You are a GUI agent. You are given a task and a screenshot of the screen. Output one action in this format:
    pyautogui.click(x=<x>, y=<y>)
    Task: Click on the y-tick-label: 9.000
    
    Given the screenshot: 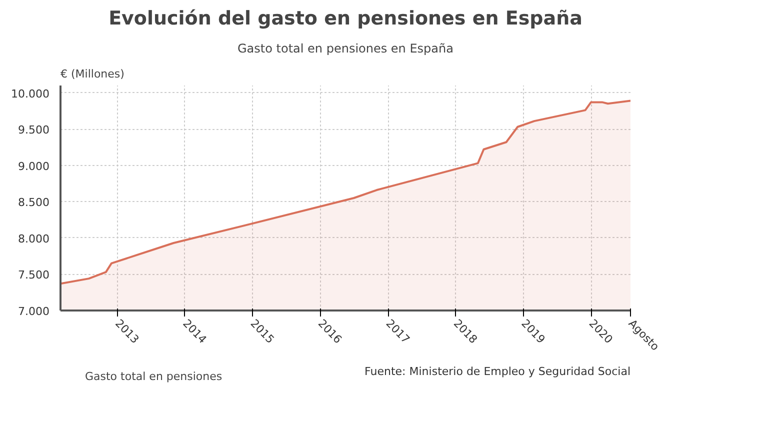 What is the action you would take?
    pyautogui.click(x=34, y=166)
    